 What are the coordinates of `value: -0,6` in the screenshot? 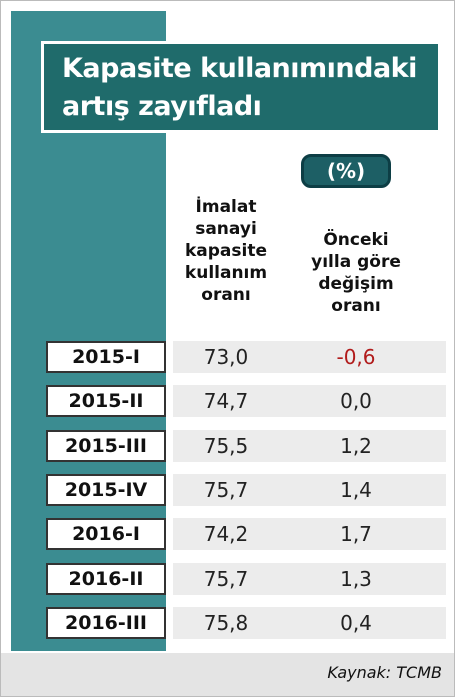 It's located at (356, 357).